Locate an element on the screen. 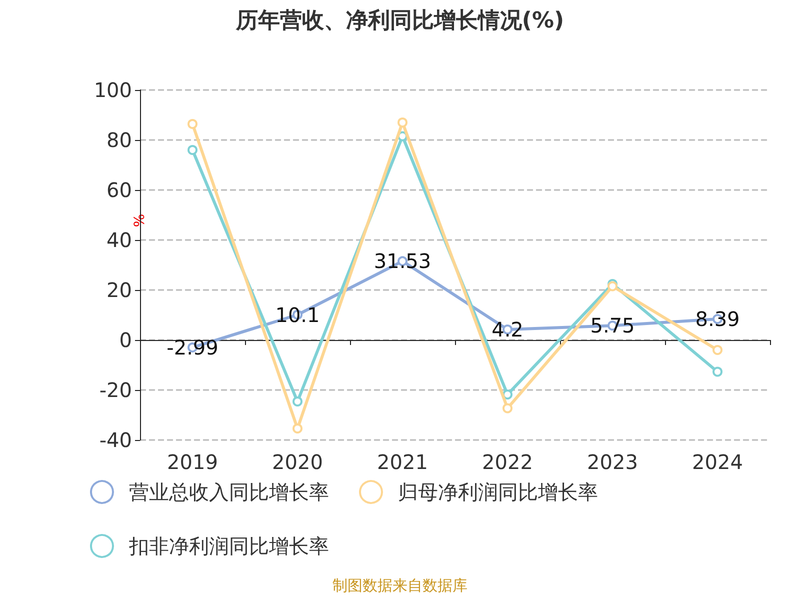 The width and height of the screenshot is (800, 600). x-tick-label: 2019 is located at coordinates (192, 462).